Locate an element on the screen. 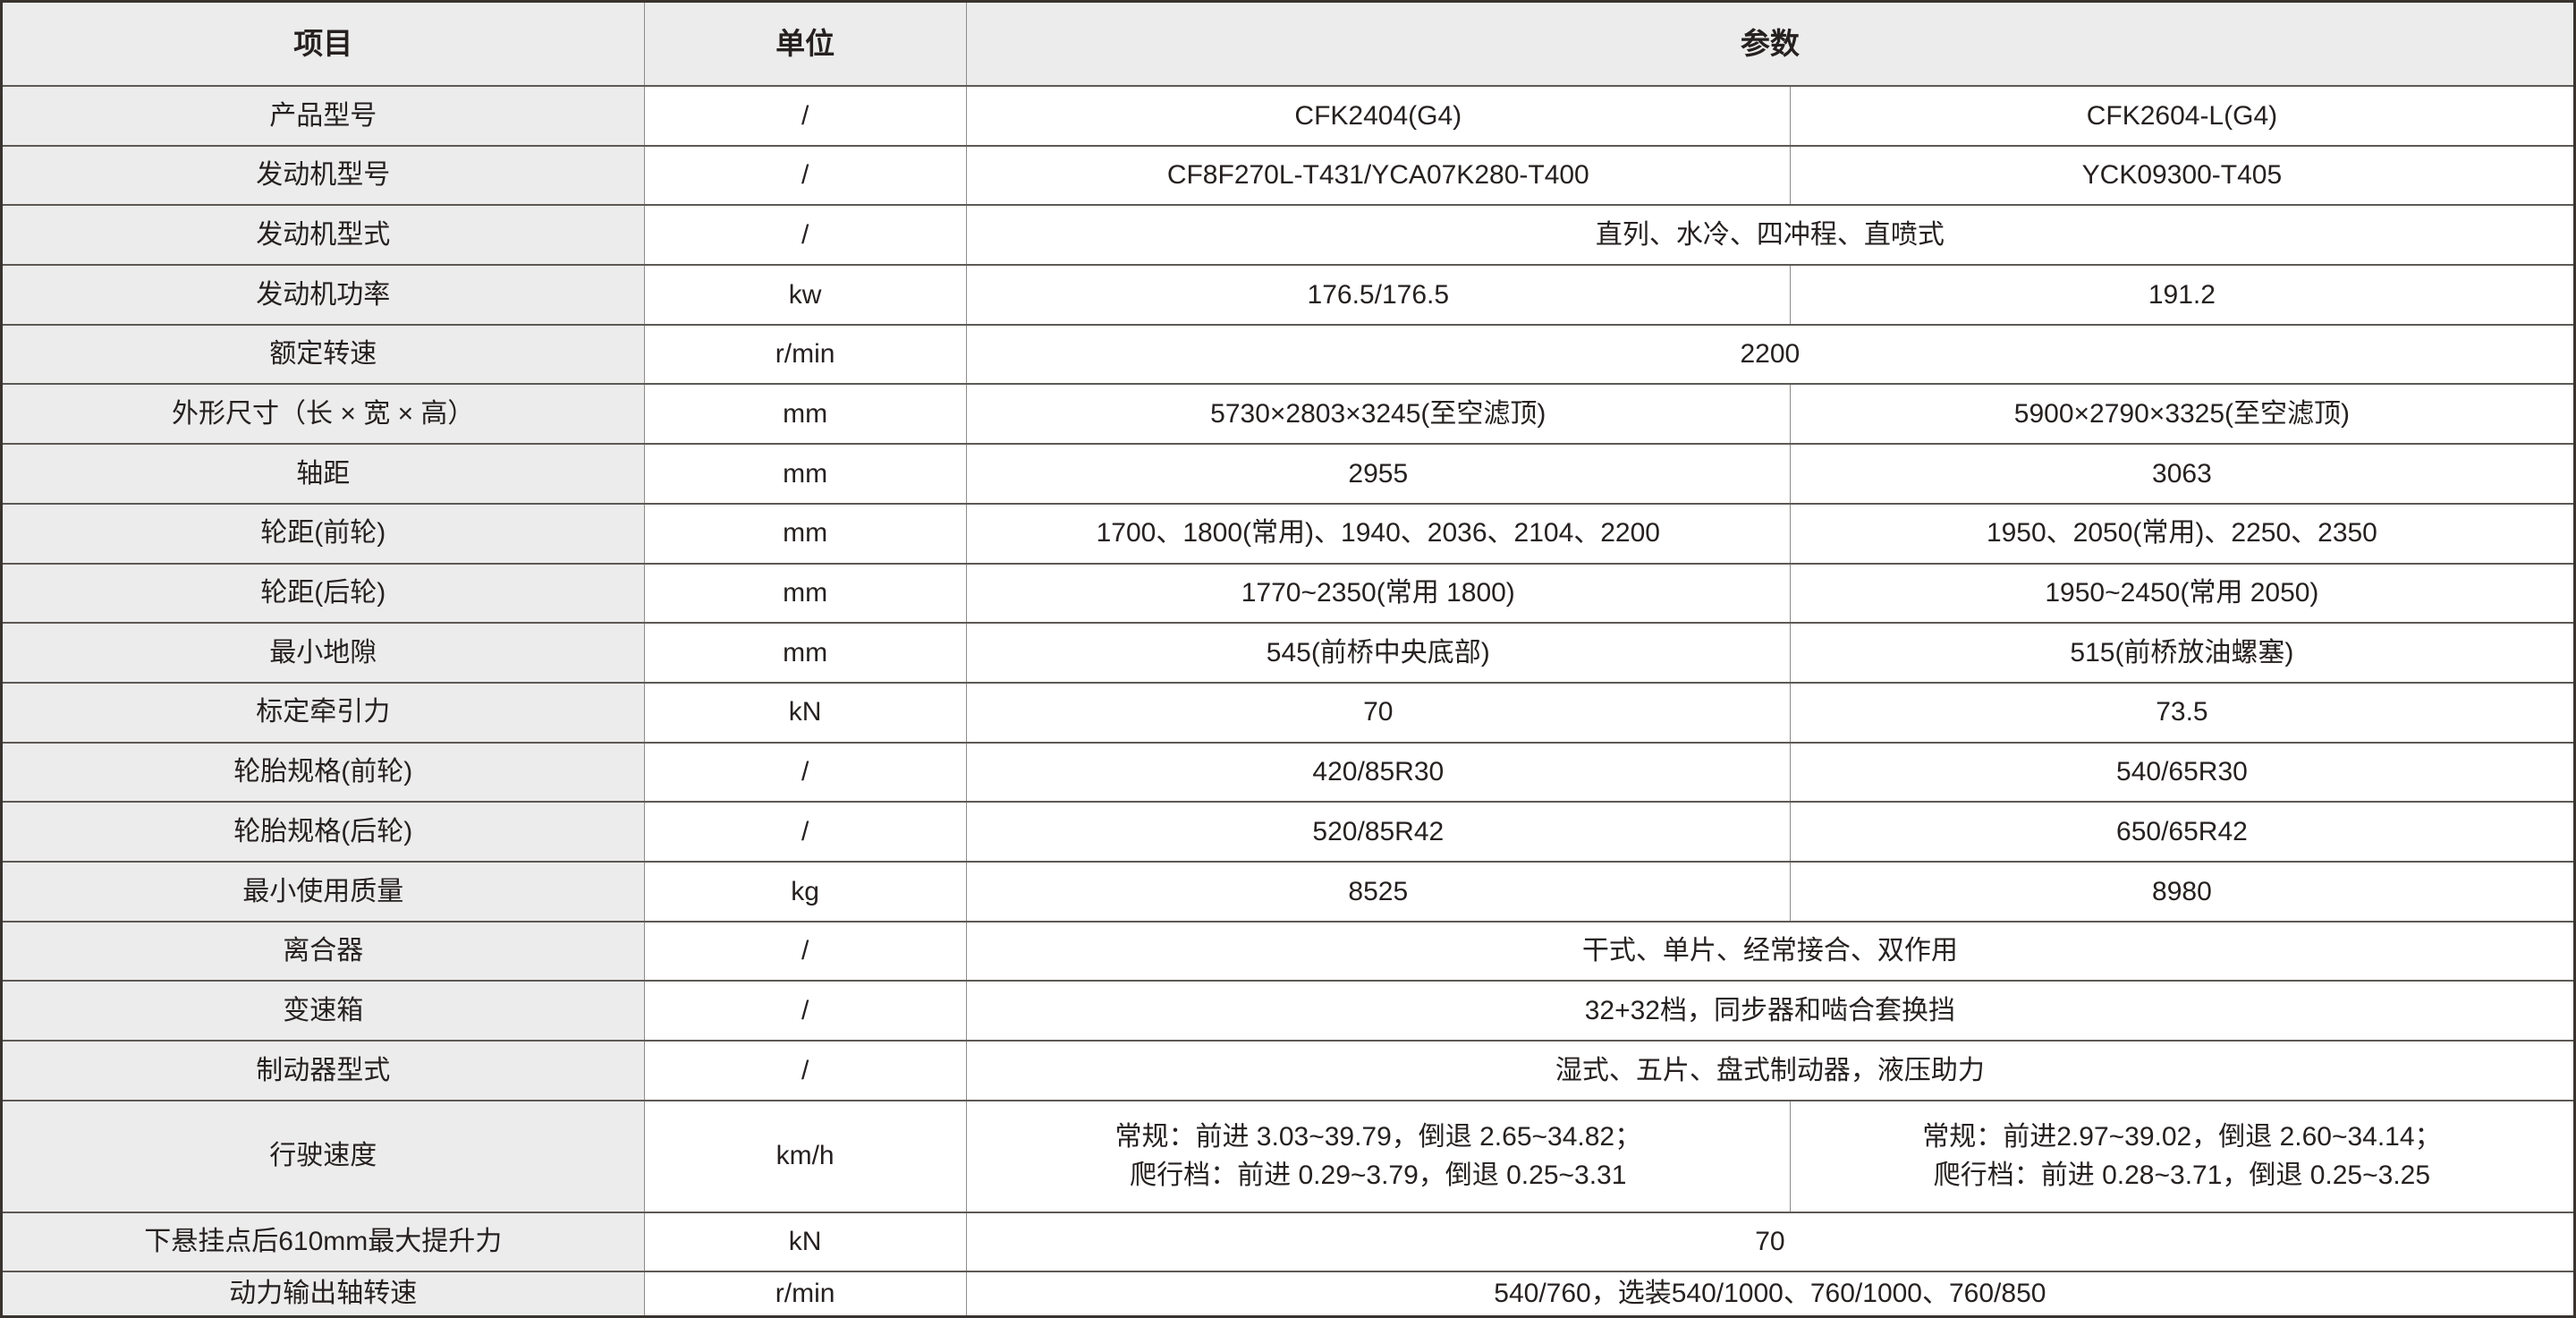 Image resolution: width=2576 pixels, height=1318 pixels. unit-cell: kw is located at coordinates (805, 295).